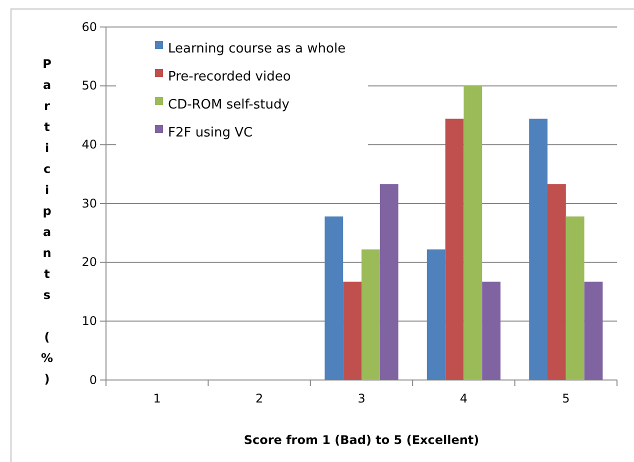 The height and width of the screenshot is (462, 634). Describe the element at coordinates (229, 105) in the screenshot. I see `legend-label: CD-ROM self-study` at that location.